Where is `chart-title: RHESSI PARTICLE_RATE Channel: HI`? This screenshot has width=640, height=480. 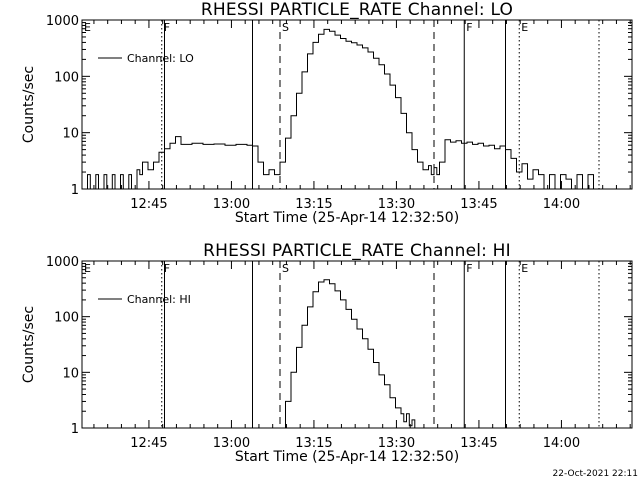 chart-title: RHESSI PARTICLE_RATE Channel: HI is located at coordinates (357, 251).